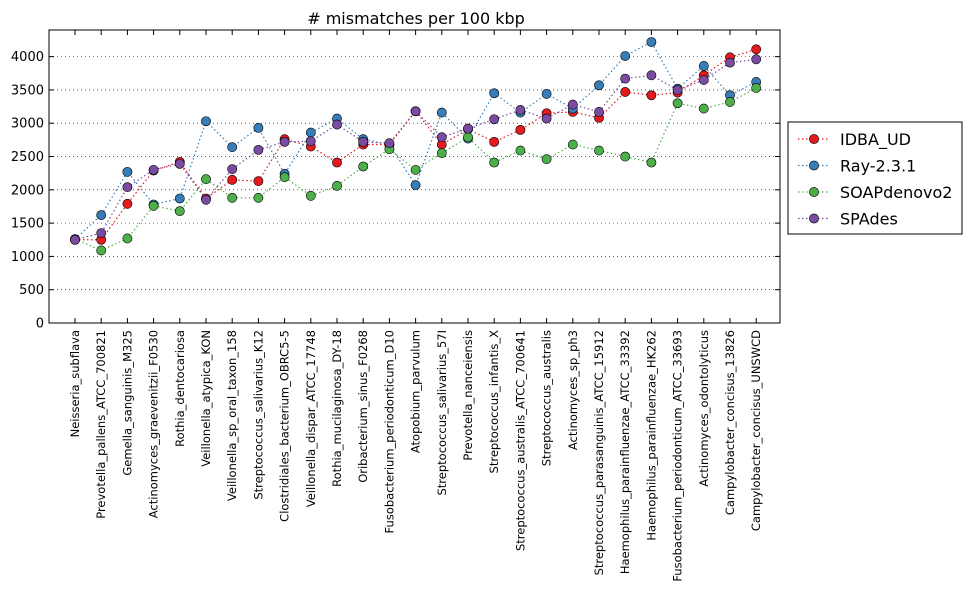 The height and width of the screenshot is (593, 972). What do you see at coordinates (180, 388) in the screenshot?
I see `x-tick-label: Rothia_dentocariosa` at bounding box center [180, 388].